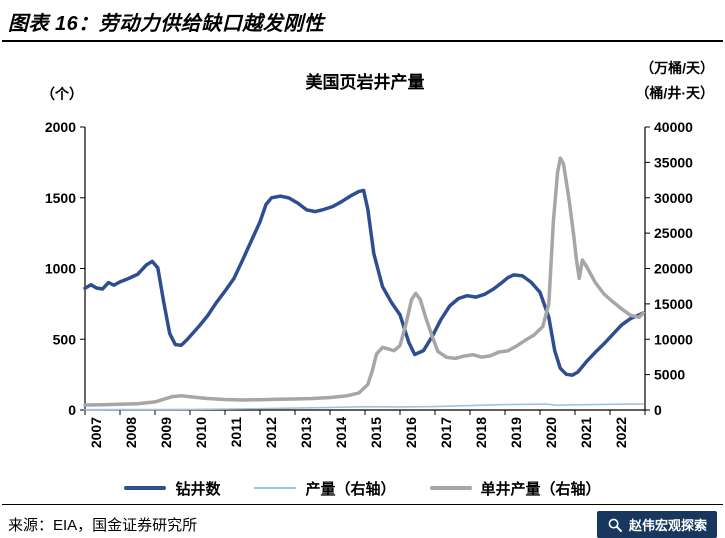  What do you see at coordinates (376, 432) in the screenshot?
I see `x-axis-year-label: 2015` at bounding box center [376, 432].